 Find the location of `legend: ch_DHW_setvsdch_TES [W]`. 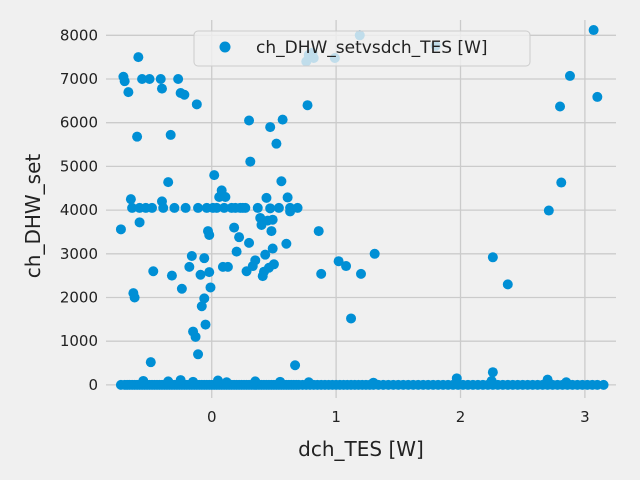

legend: ch_DHW_setvsdch_TES [W] is located at coordinates (362, 48).